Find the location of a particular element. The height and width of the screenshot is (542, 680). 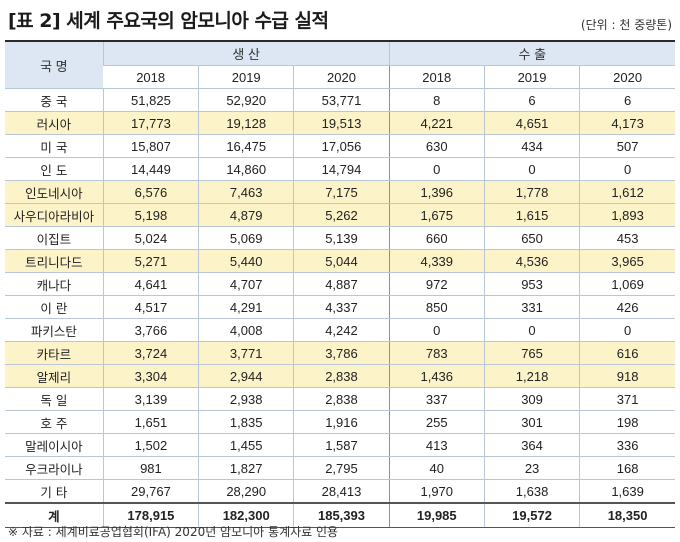

export-cell: 336 is located at coordinates (627, 445).